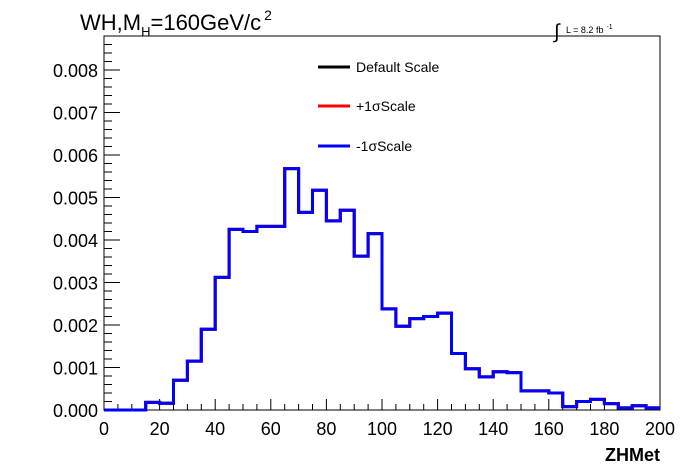 The image size is (696, 472). What do you see at coordinates (604, 429) in the screenshot?
I see `x-tick-label: 180` at bounding box center [604, 429].